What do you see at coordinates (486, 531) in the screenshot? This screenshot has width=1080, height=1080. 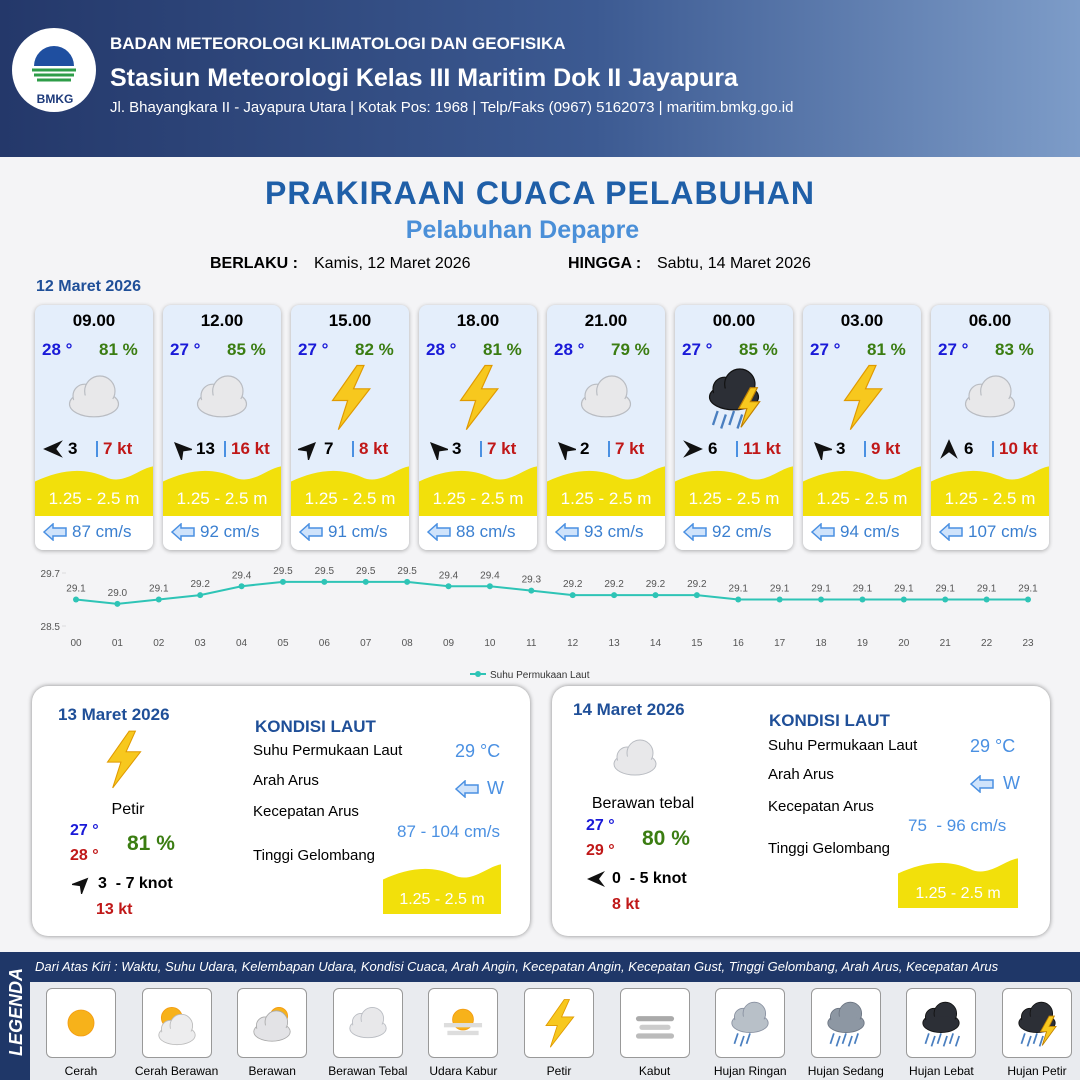 I see `current-speed: 88 cm/s` at bounding box center [486, 531].